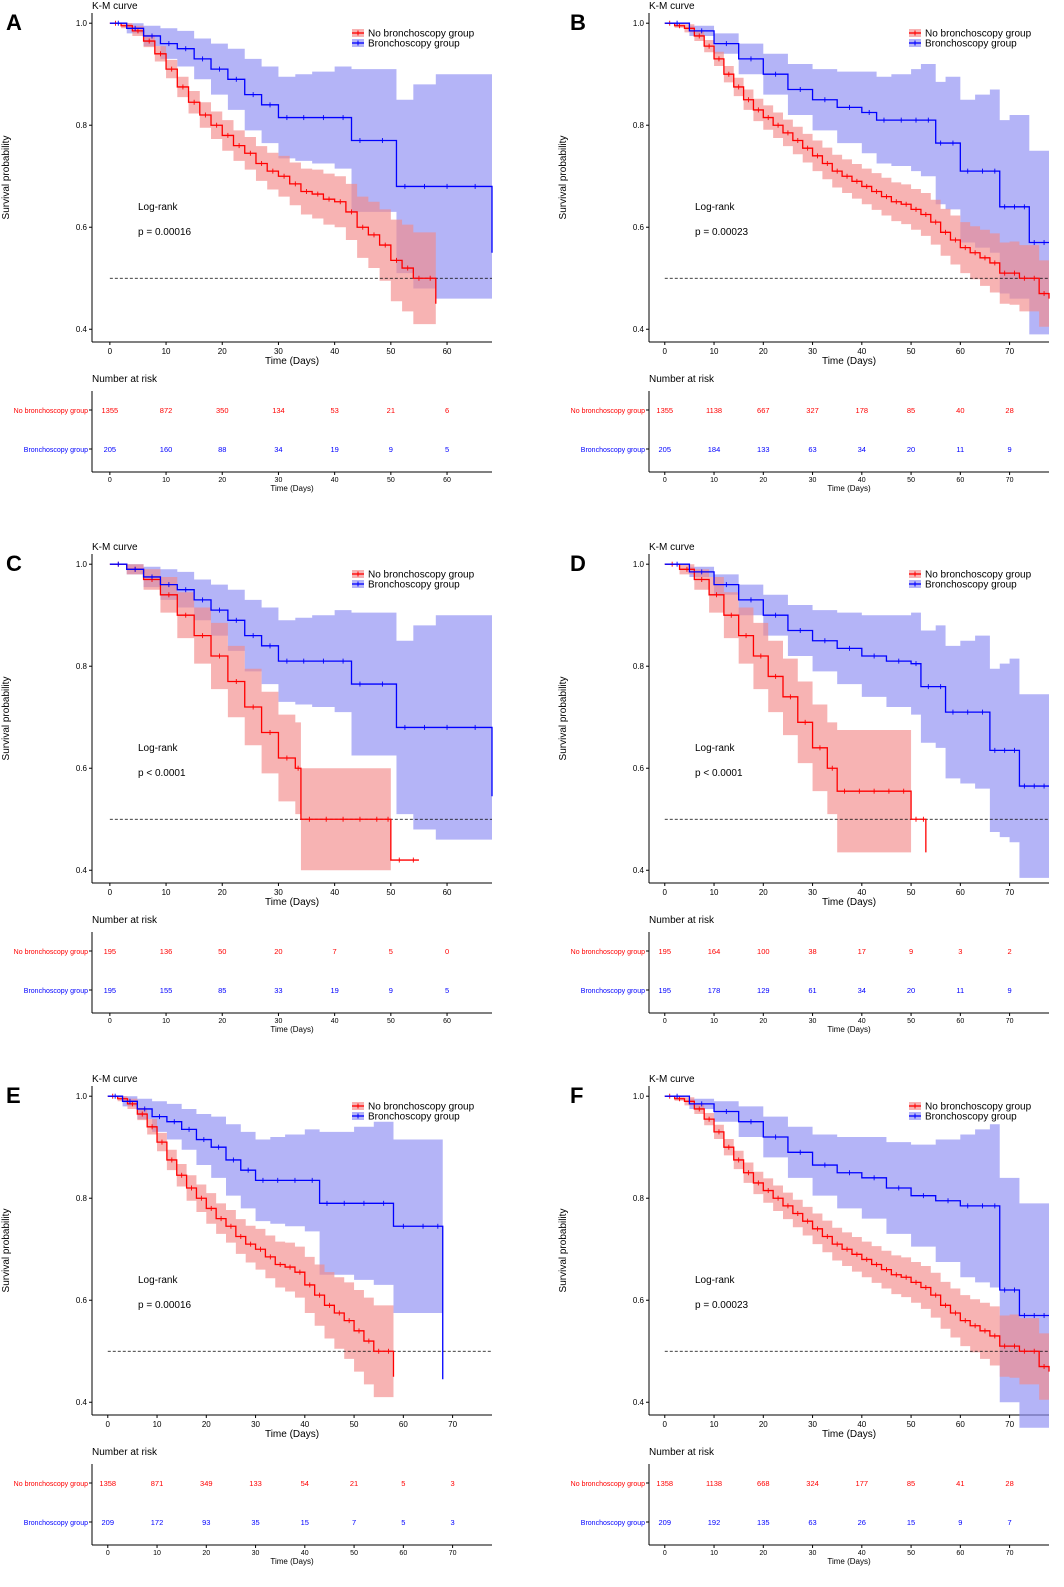 Image resolution: width=1064 pixels, height=1587 pixels. I want to click on risk-count-no-bronchoscopy: 100, so click(763, 951).